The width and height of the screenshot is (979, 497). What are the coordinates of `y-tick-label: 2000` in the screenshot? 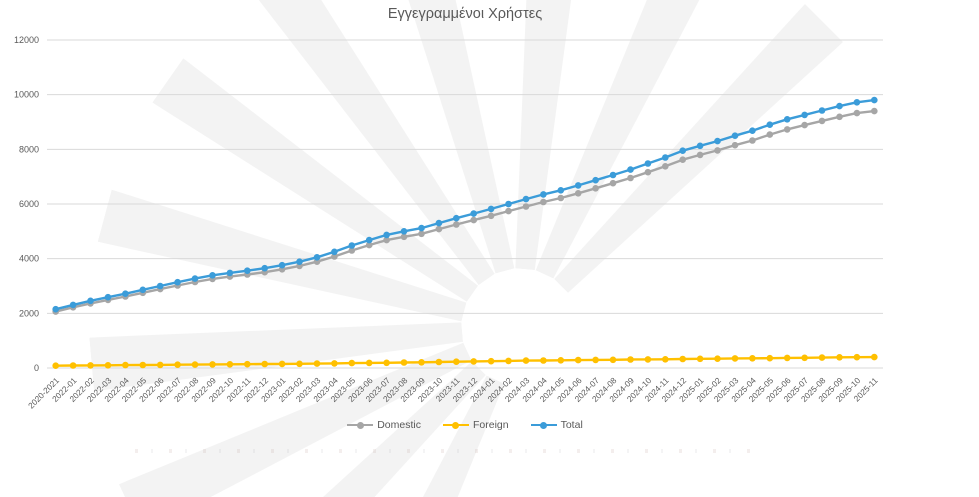 It's located at (29, 313).